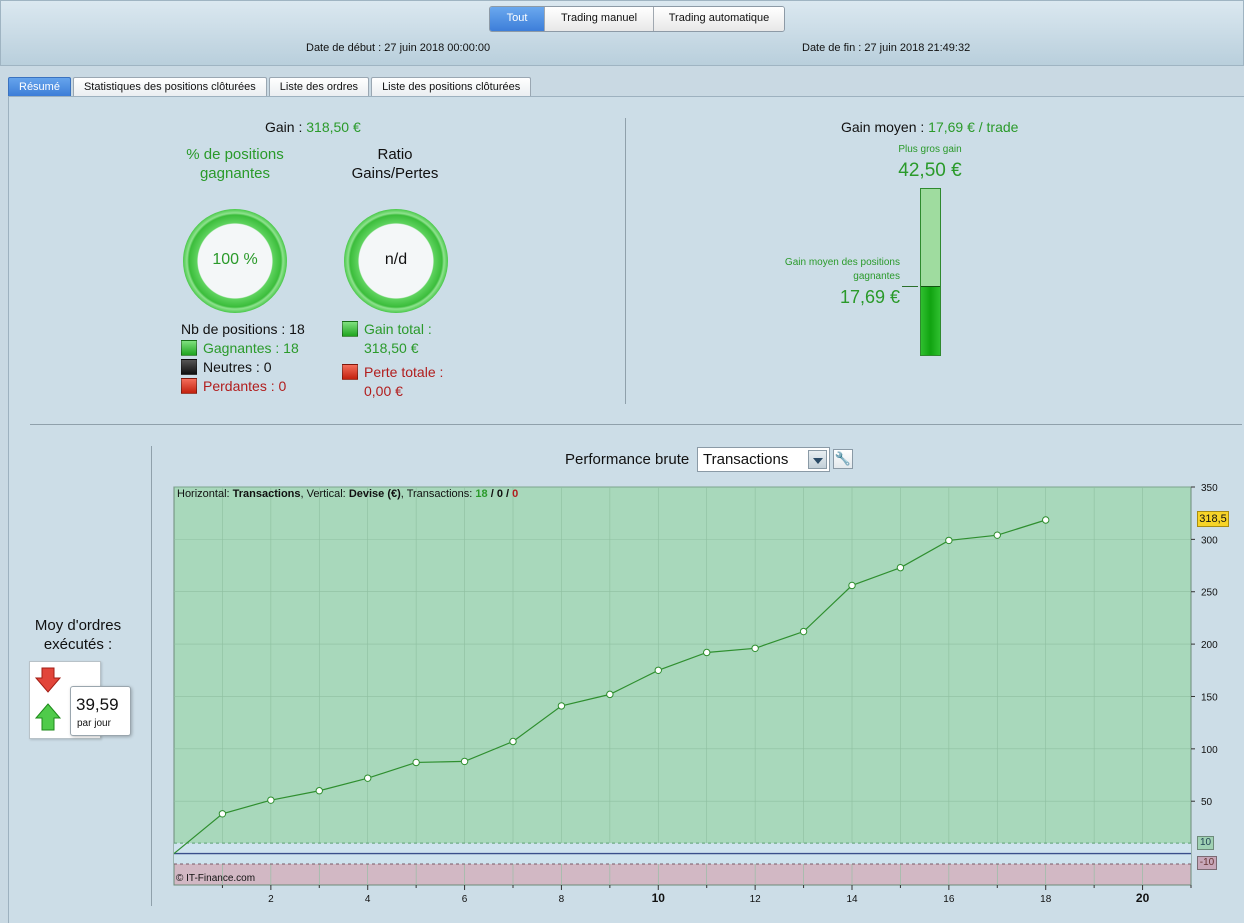 The height and width of the screenshot is (923, 1244). Describe the element at coordinates (507, 494) in the screenshot. I see `chart-info-sep2: /` at that location.